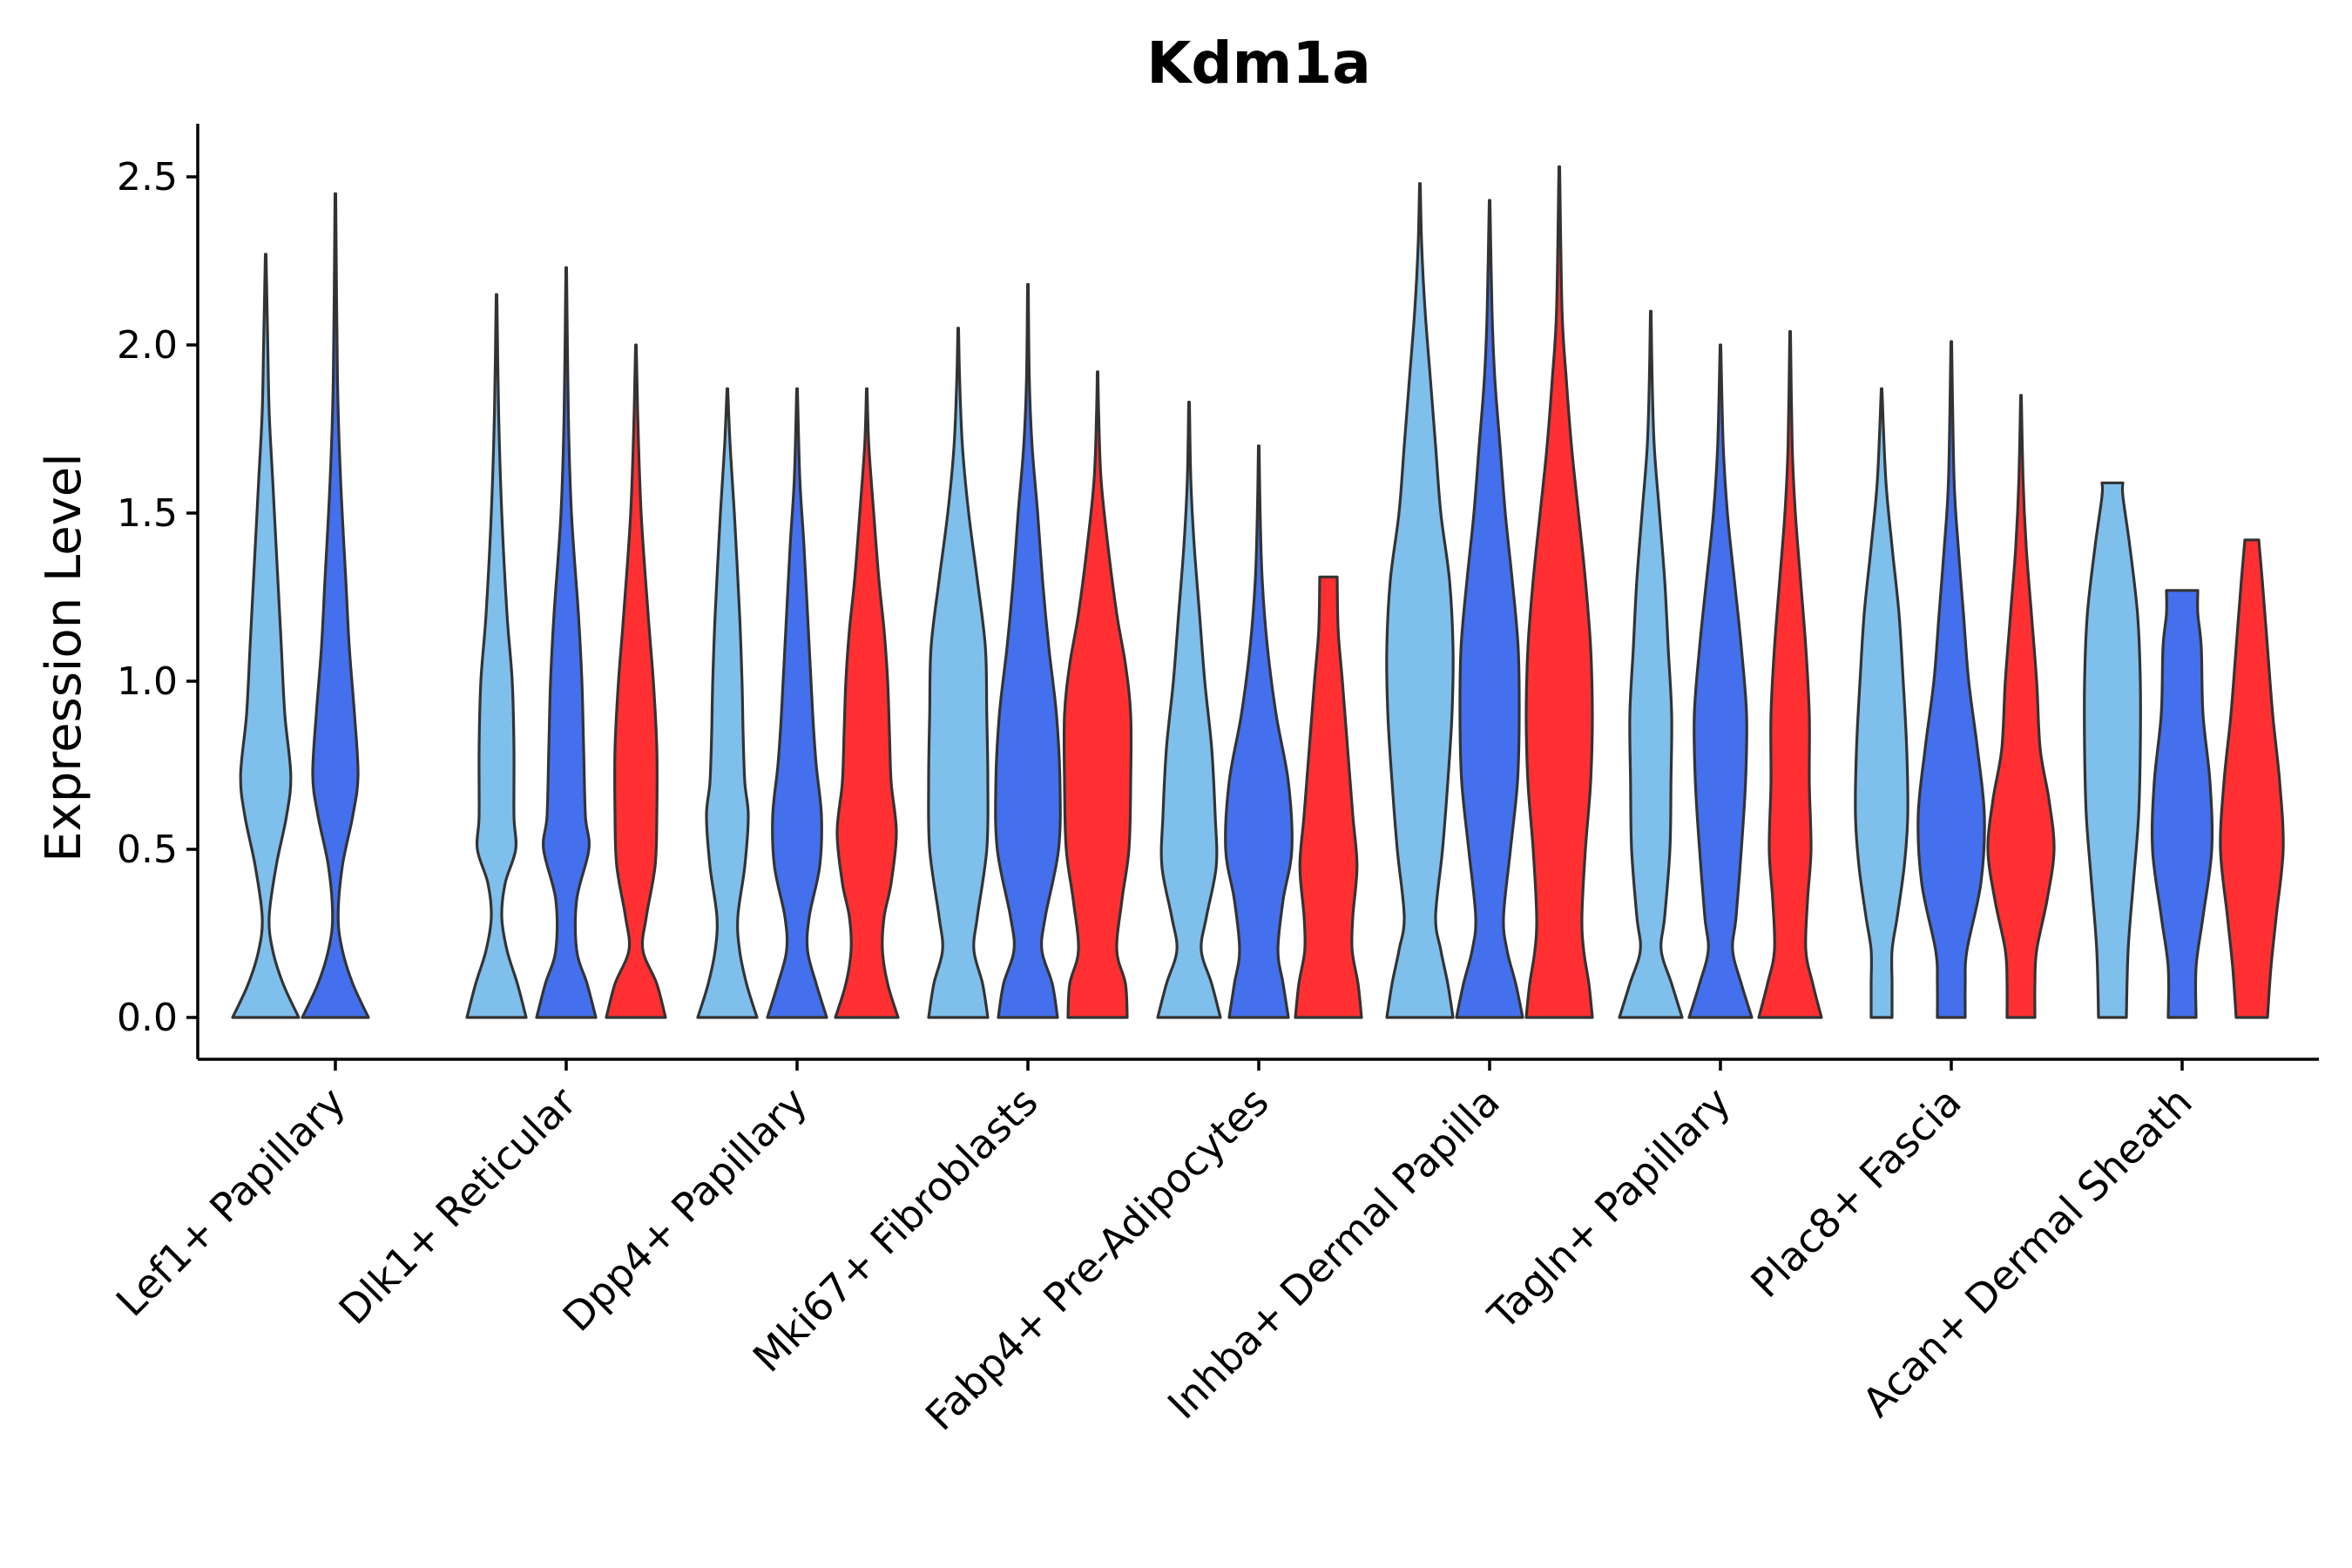 This screenshot has width=2352, height=1568. I want to click on y-tick-label: 1.5, so click(147, 513).